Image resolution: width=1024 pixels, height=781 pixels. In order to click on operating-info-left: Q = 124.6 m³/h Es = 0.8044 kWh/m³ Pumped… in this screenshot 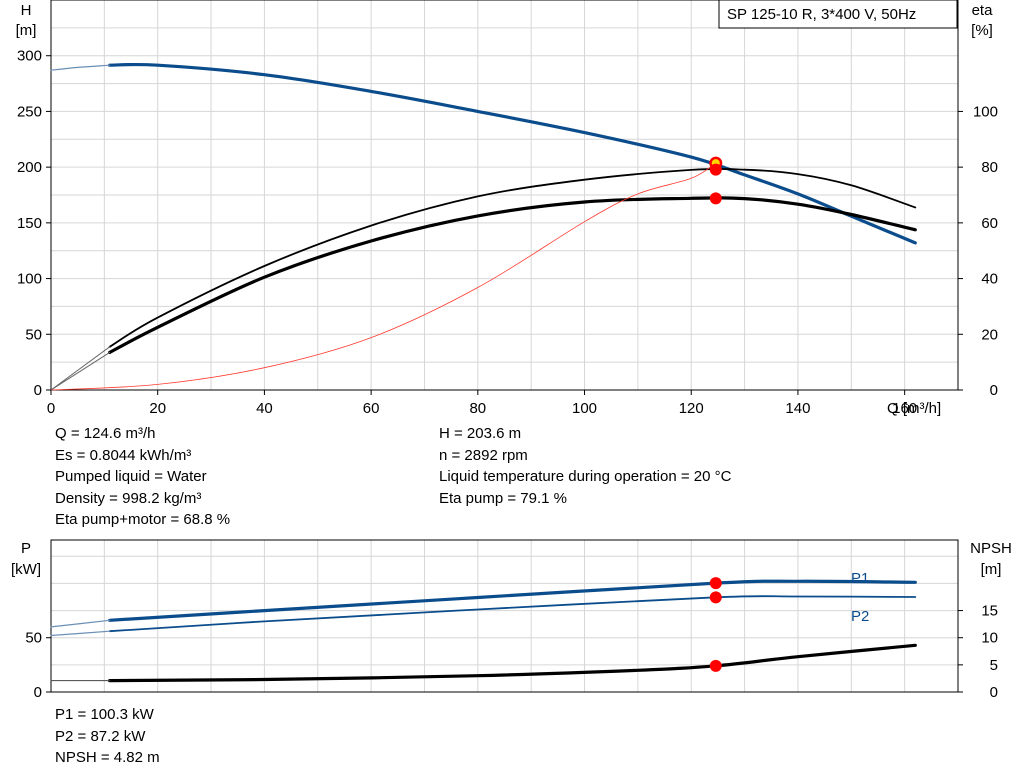, I will do `click(142, 477)`.